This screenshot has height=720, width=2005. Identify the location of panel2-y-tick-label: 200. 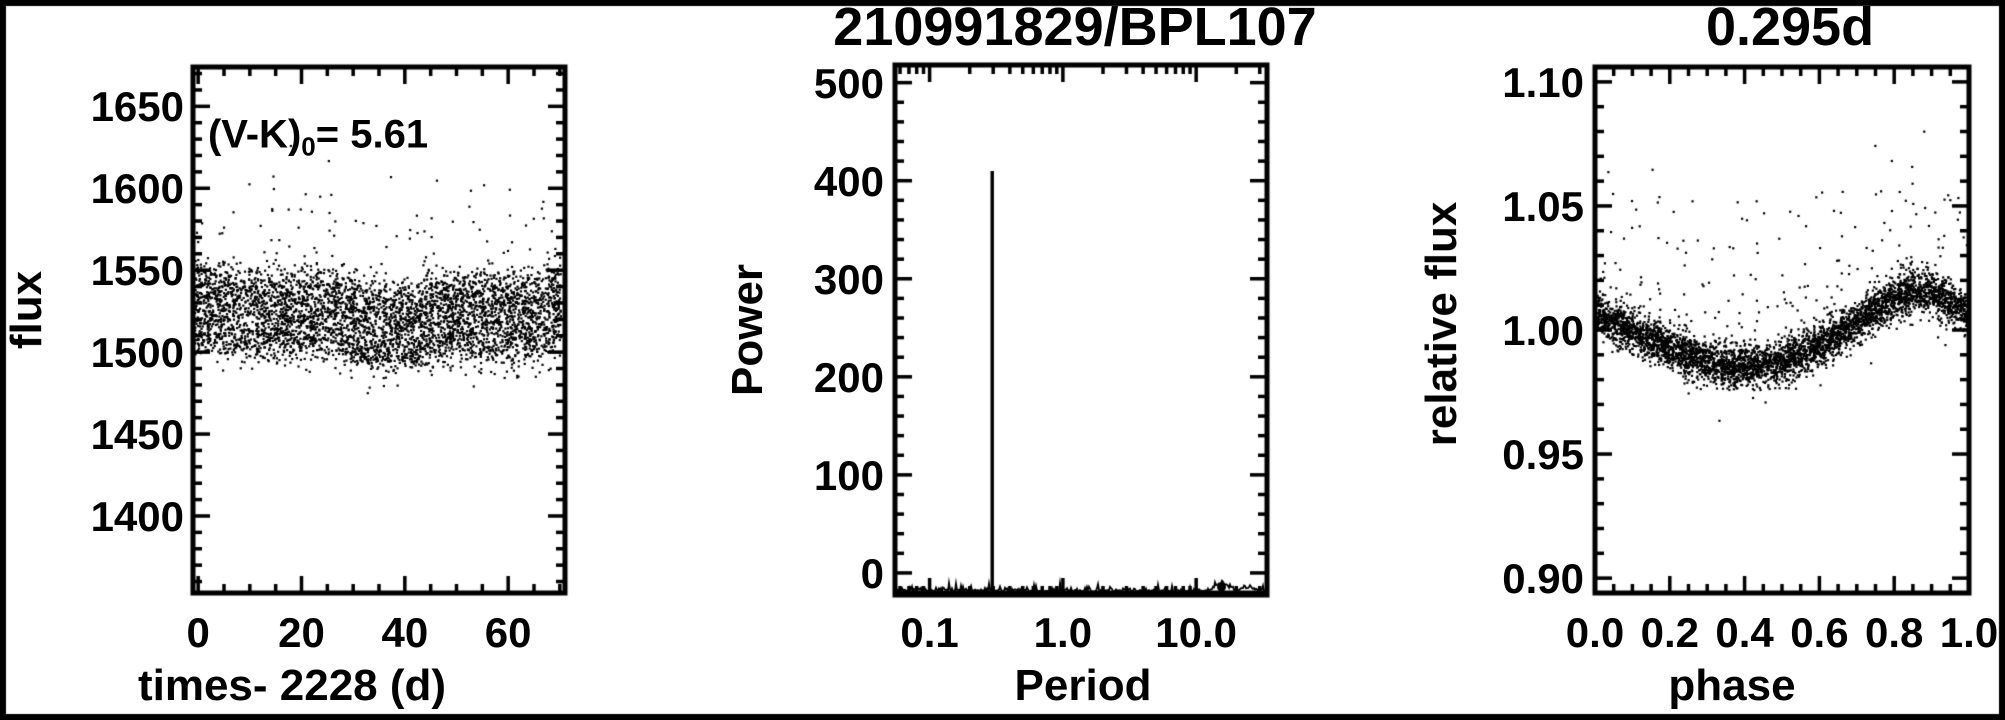
(848, 377).